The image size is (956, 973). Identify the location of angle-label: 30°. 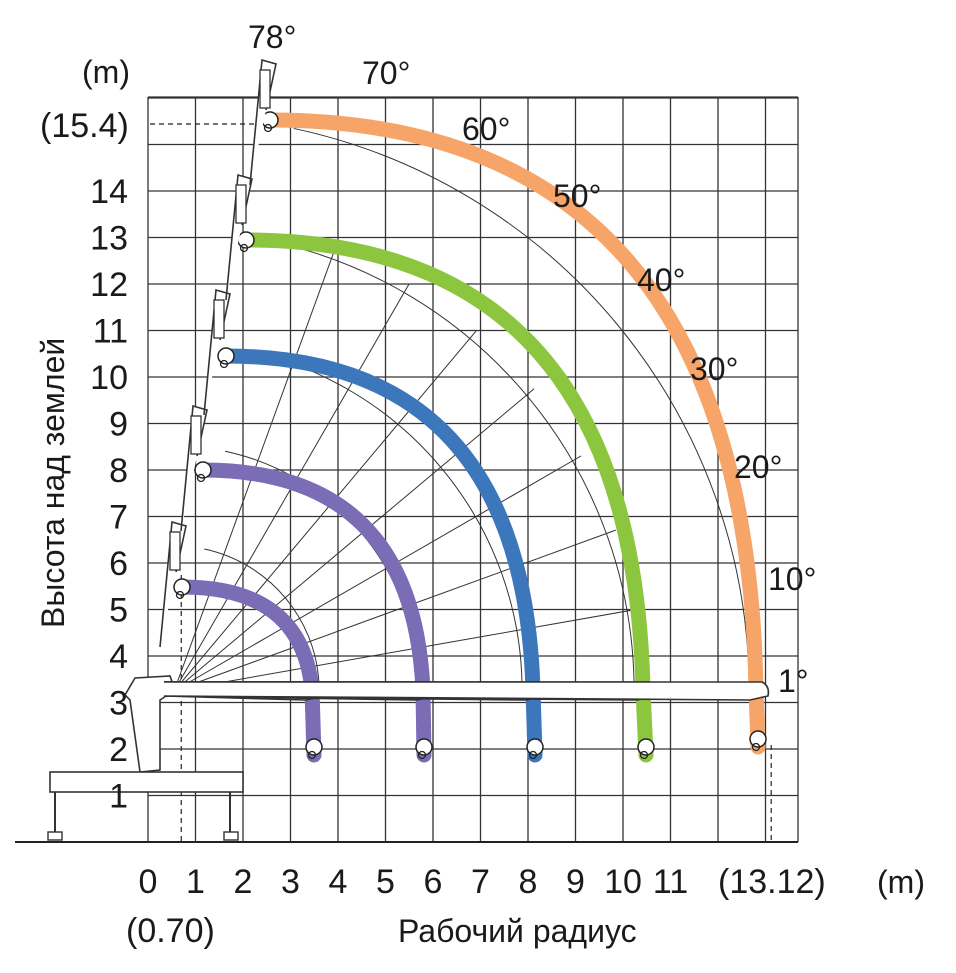
(714, 369).